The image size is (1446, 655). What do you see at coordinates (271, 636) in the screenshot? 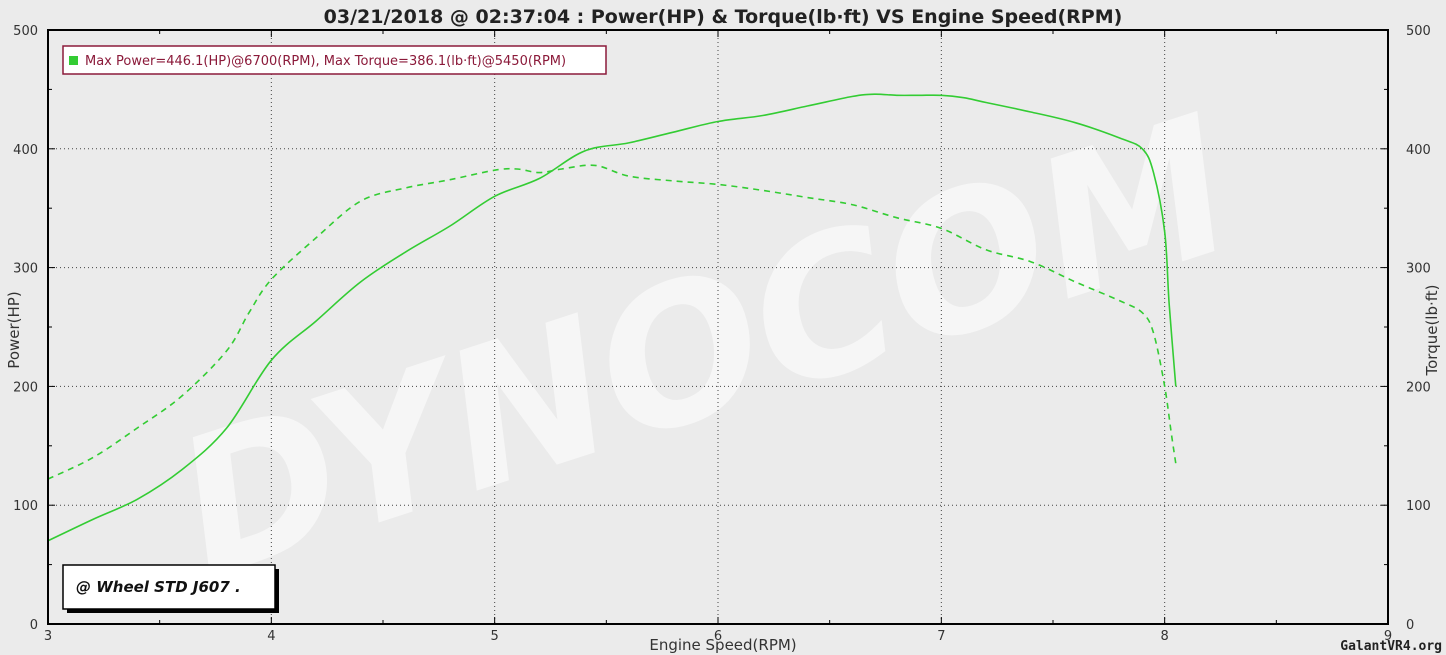
I see `x-tick-label: 4` at bounding box center [271, 636].